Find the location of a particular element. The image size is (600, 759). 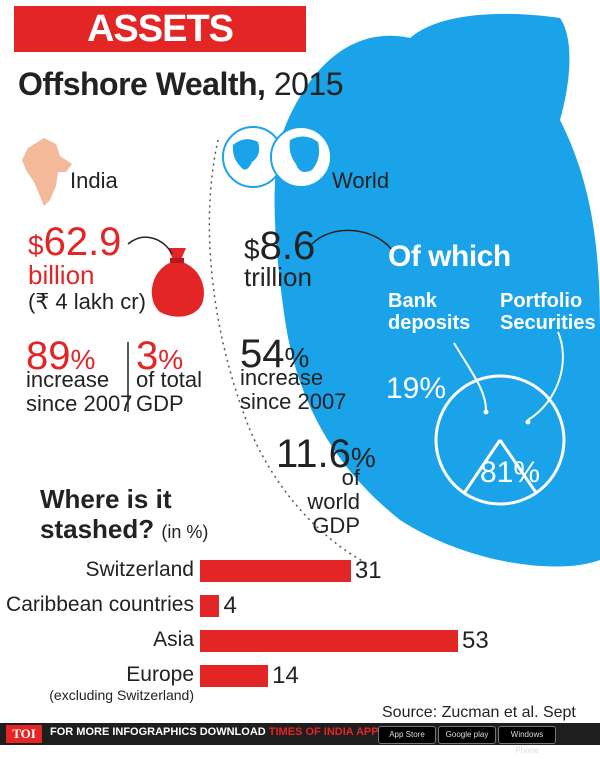

bar-label-2: Asia is located at coordinates (173, 639).